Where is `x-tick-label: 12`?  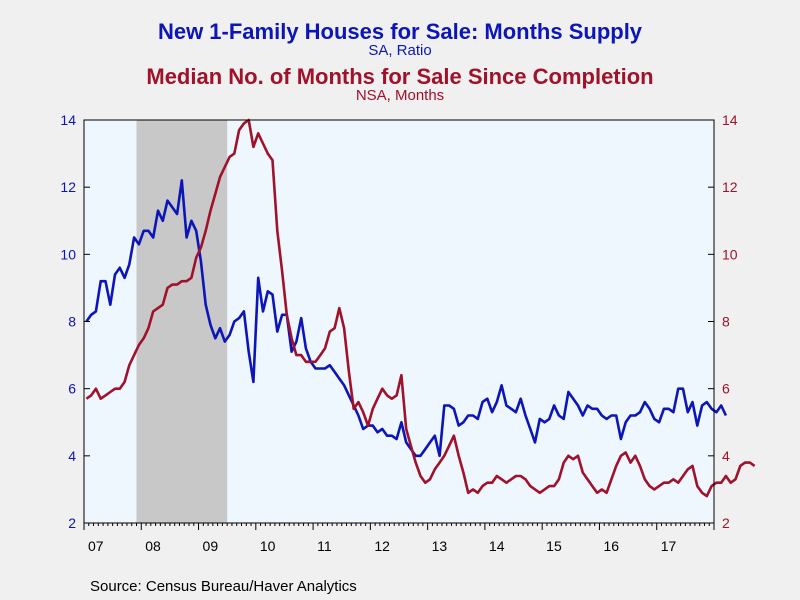 x-tick-label: 12 is located at coordinates (382, 546).